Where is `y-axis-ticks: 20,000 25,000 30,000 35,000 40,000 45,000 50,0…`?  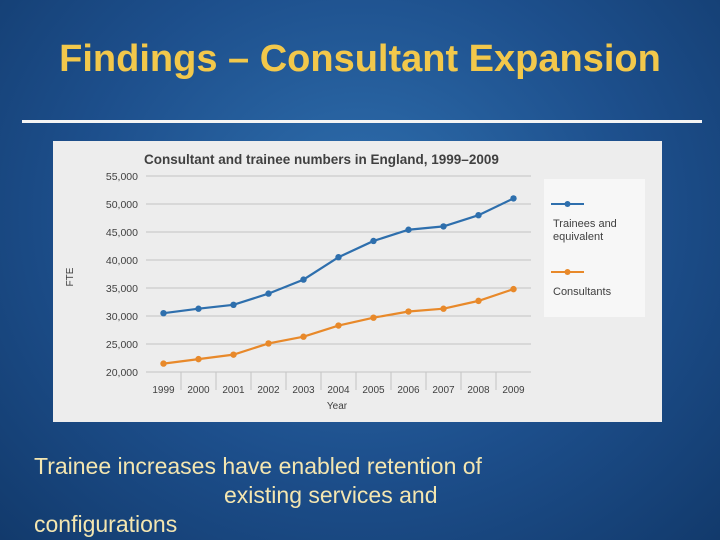
y-axis-ticks: 20,000 25,000 30,000 35,000 40,000 45,000 50,0… is located at coordinates (122, 275).